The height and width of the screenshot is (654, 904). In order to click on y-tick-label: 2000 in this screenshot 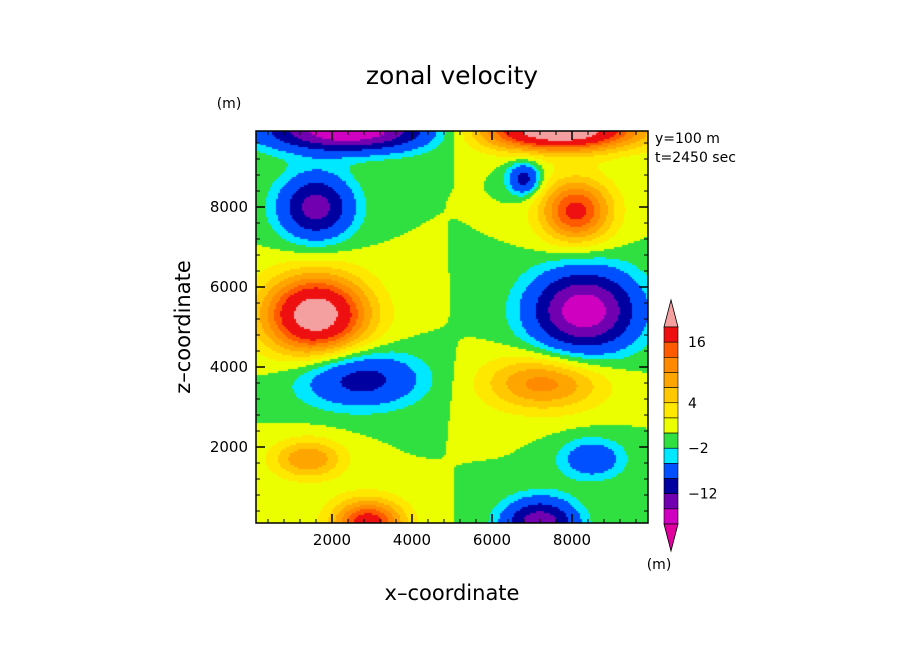, I will do `click(229, 447)`.